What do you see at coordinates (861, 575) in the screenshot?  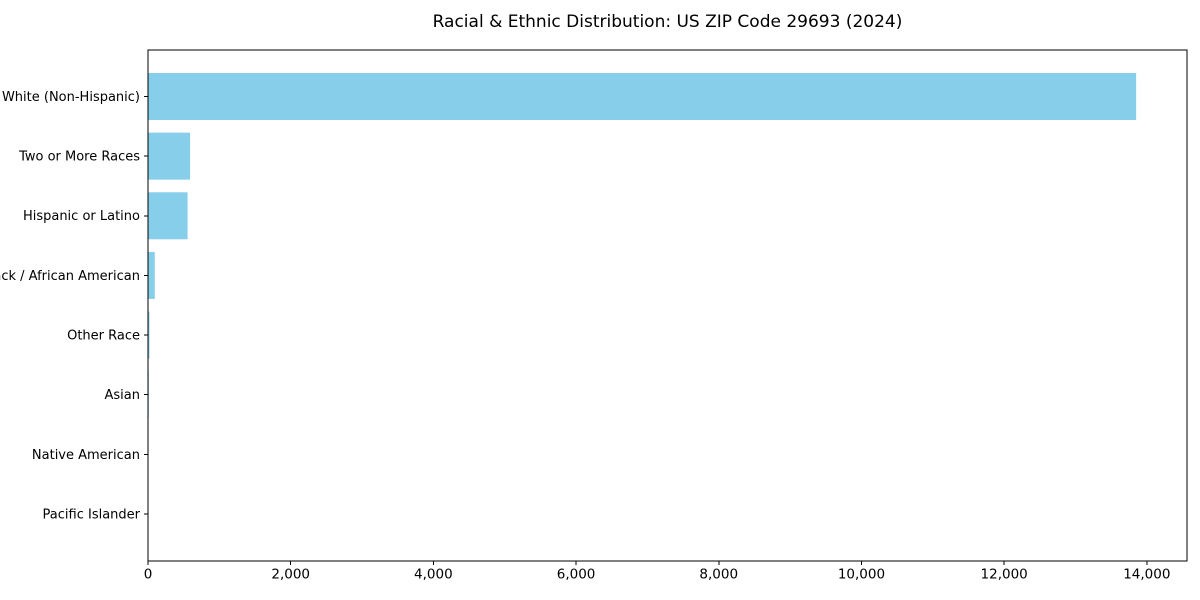 I see `x-tick-label: 10,000` at bounding box center [861, 575].